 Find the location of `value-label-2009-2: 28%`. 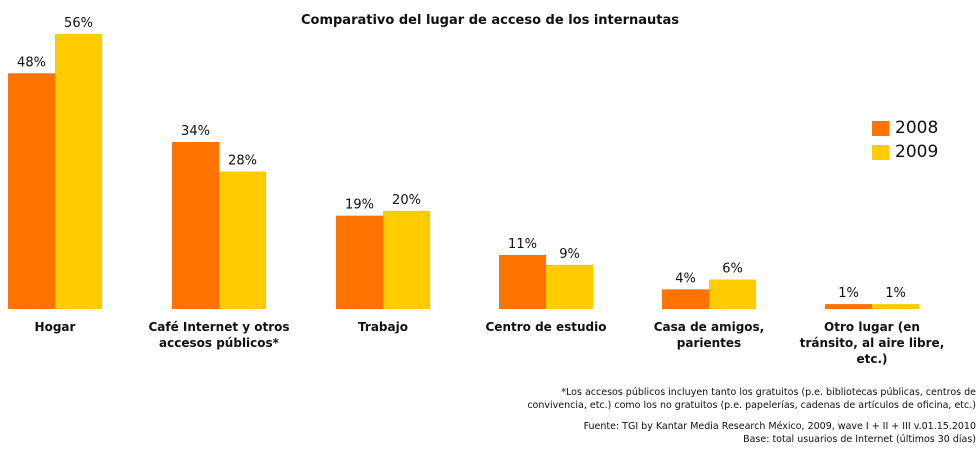

value-label-2009-2: 28% is located at coordinates (242, 161).